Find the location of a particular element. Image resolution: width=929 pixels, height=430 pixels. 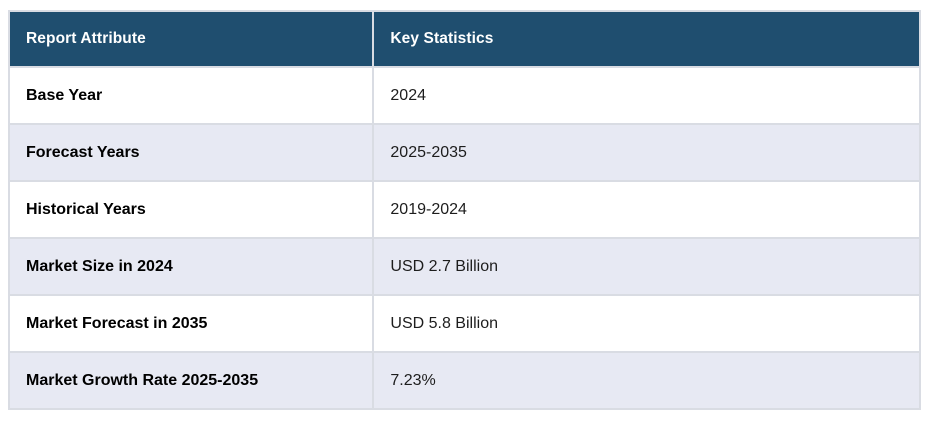

attribute-cell-market-forecast-2035: Market Forecast in 2035 is located at coordinates (191, 323).